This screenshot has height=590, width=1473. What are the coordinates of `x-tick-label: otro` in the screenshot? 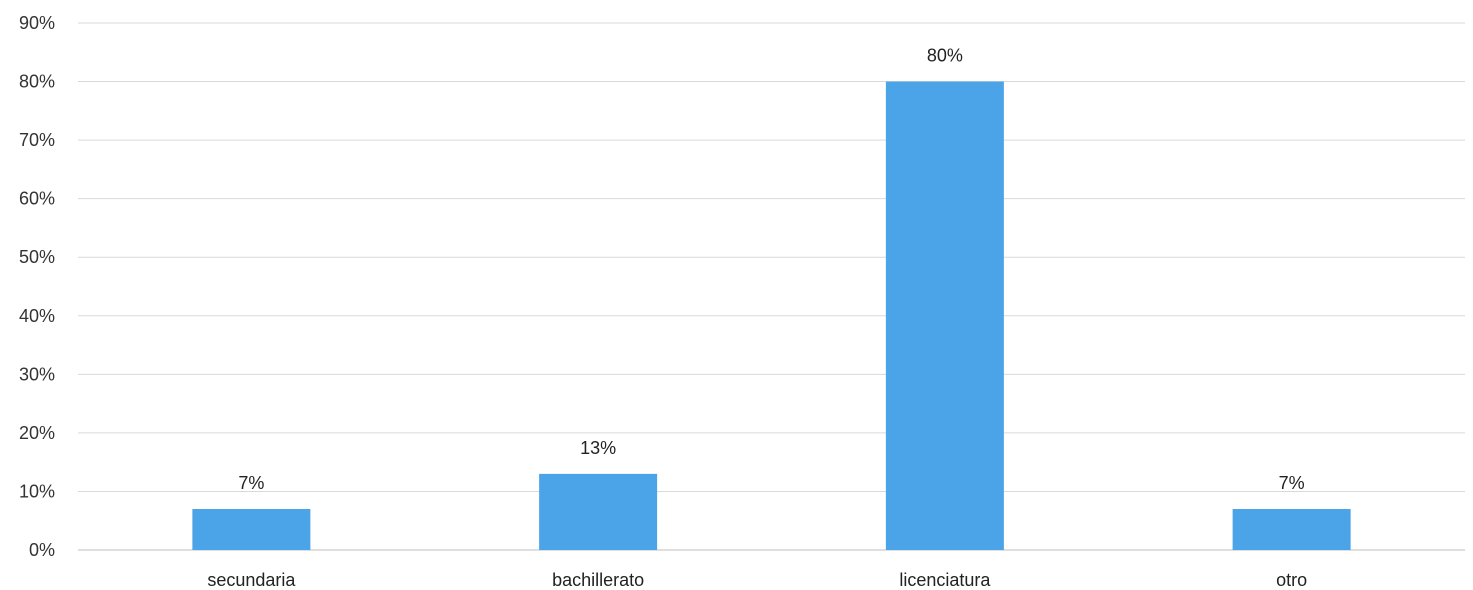 It's located at (1291, 580).